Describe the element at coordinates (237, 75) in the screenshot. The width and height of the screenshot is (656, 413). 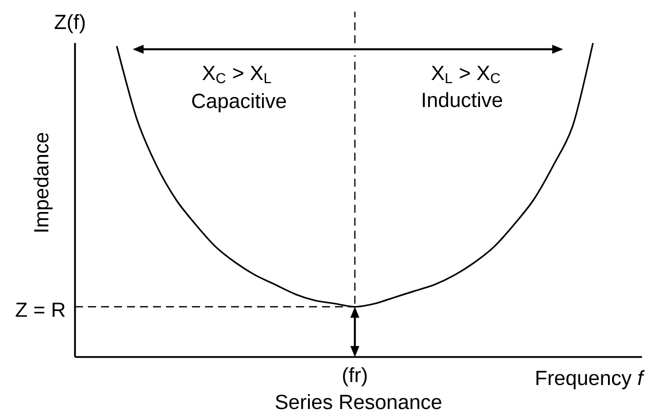
I see `annotation: X$_{C}$ > X$_{L}$` at that location.